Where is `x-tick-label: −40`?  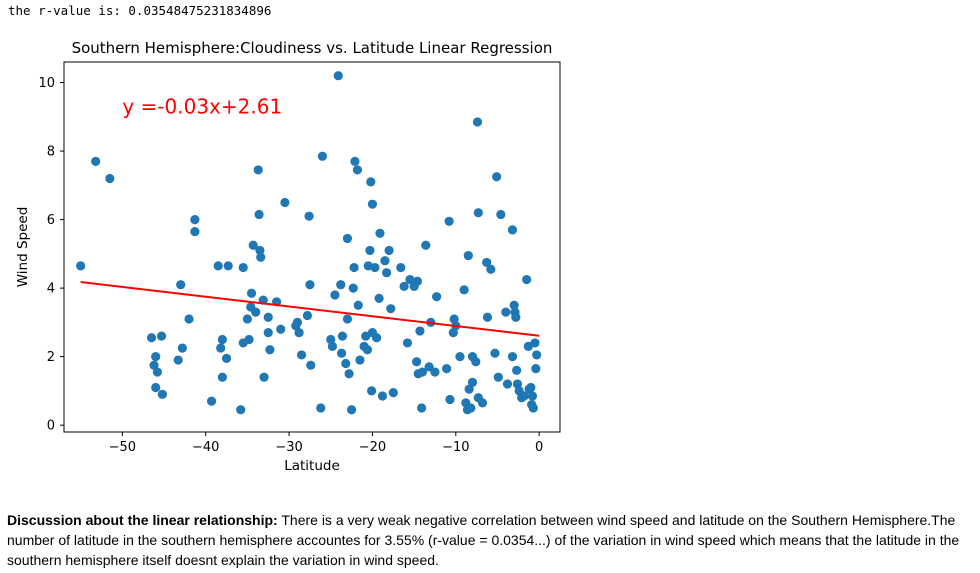 x-tick-label: −40 is located at coordinates (205, 447).